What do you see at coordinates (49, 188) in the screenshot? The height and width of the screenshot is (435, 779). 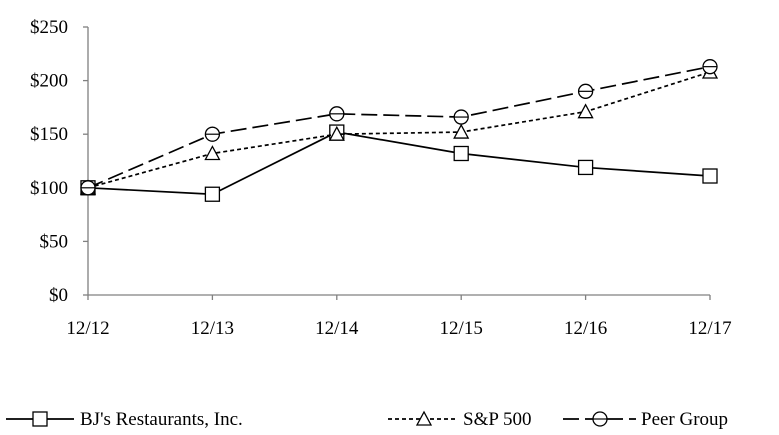 I see `y-tick-label: $100` at bounding box center [49, 188].